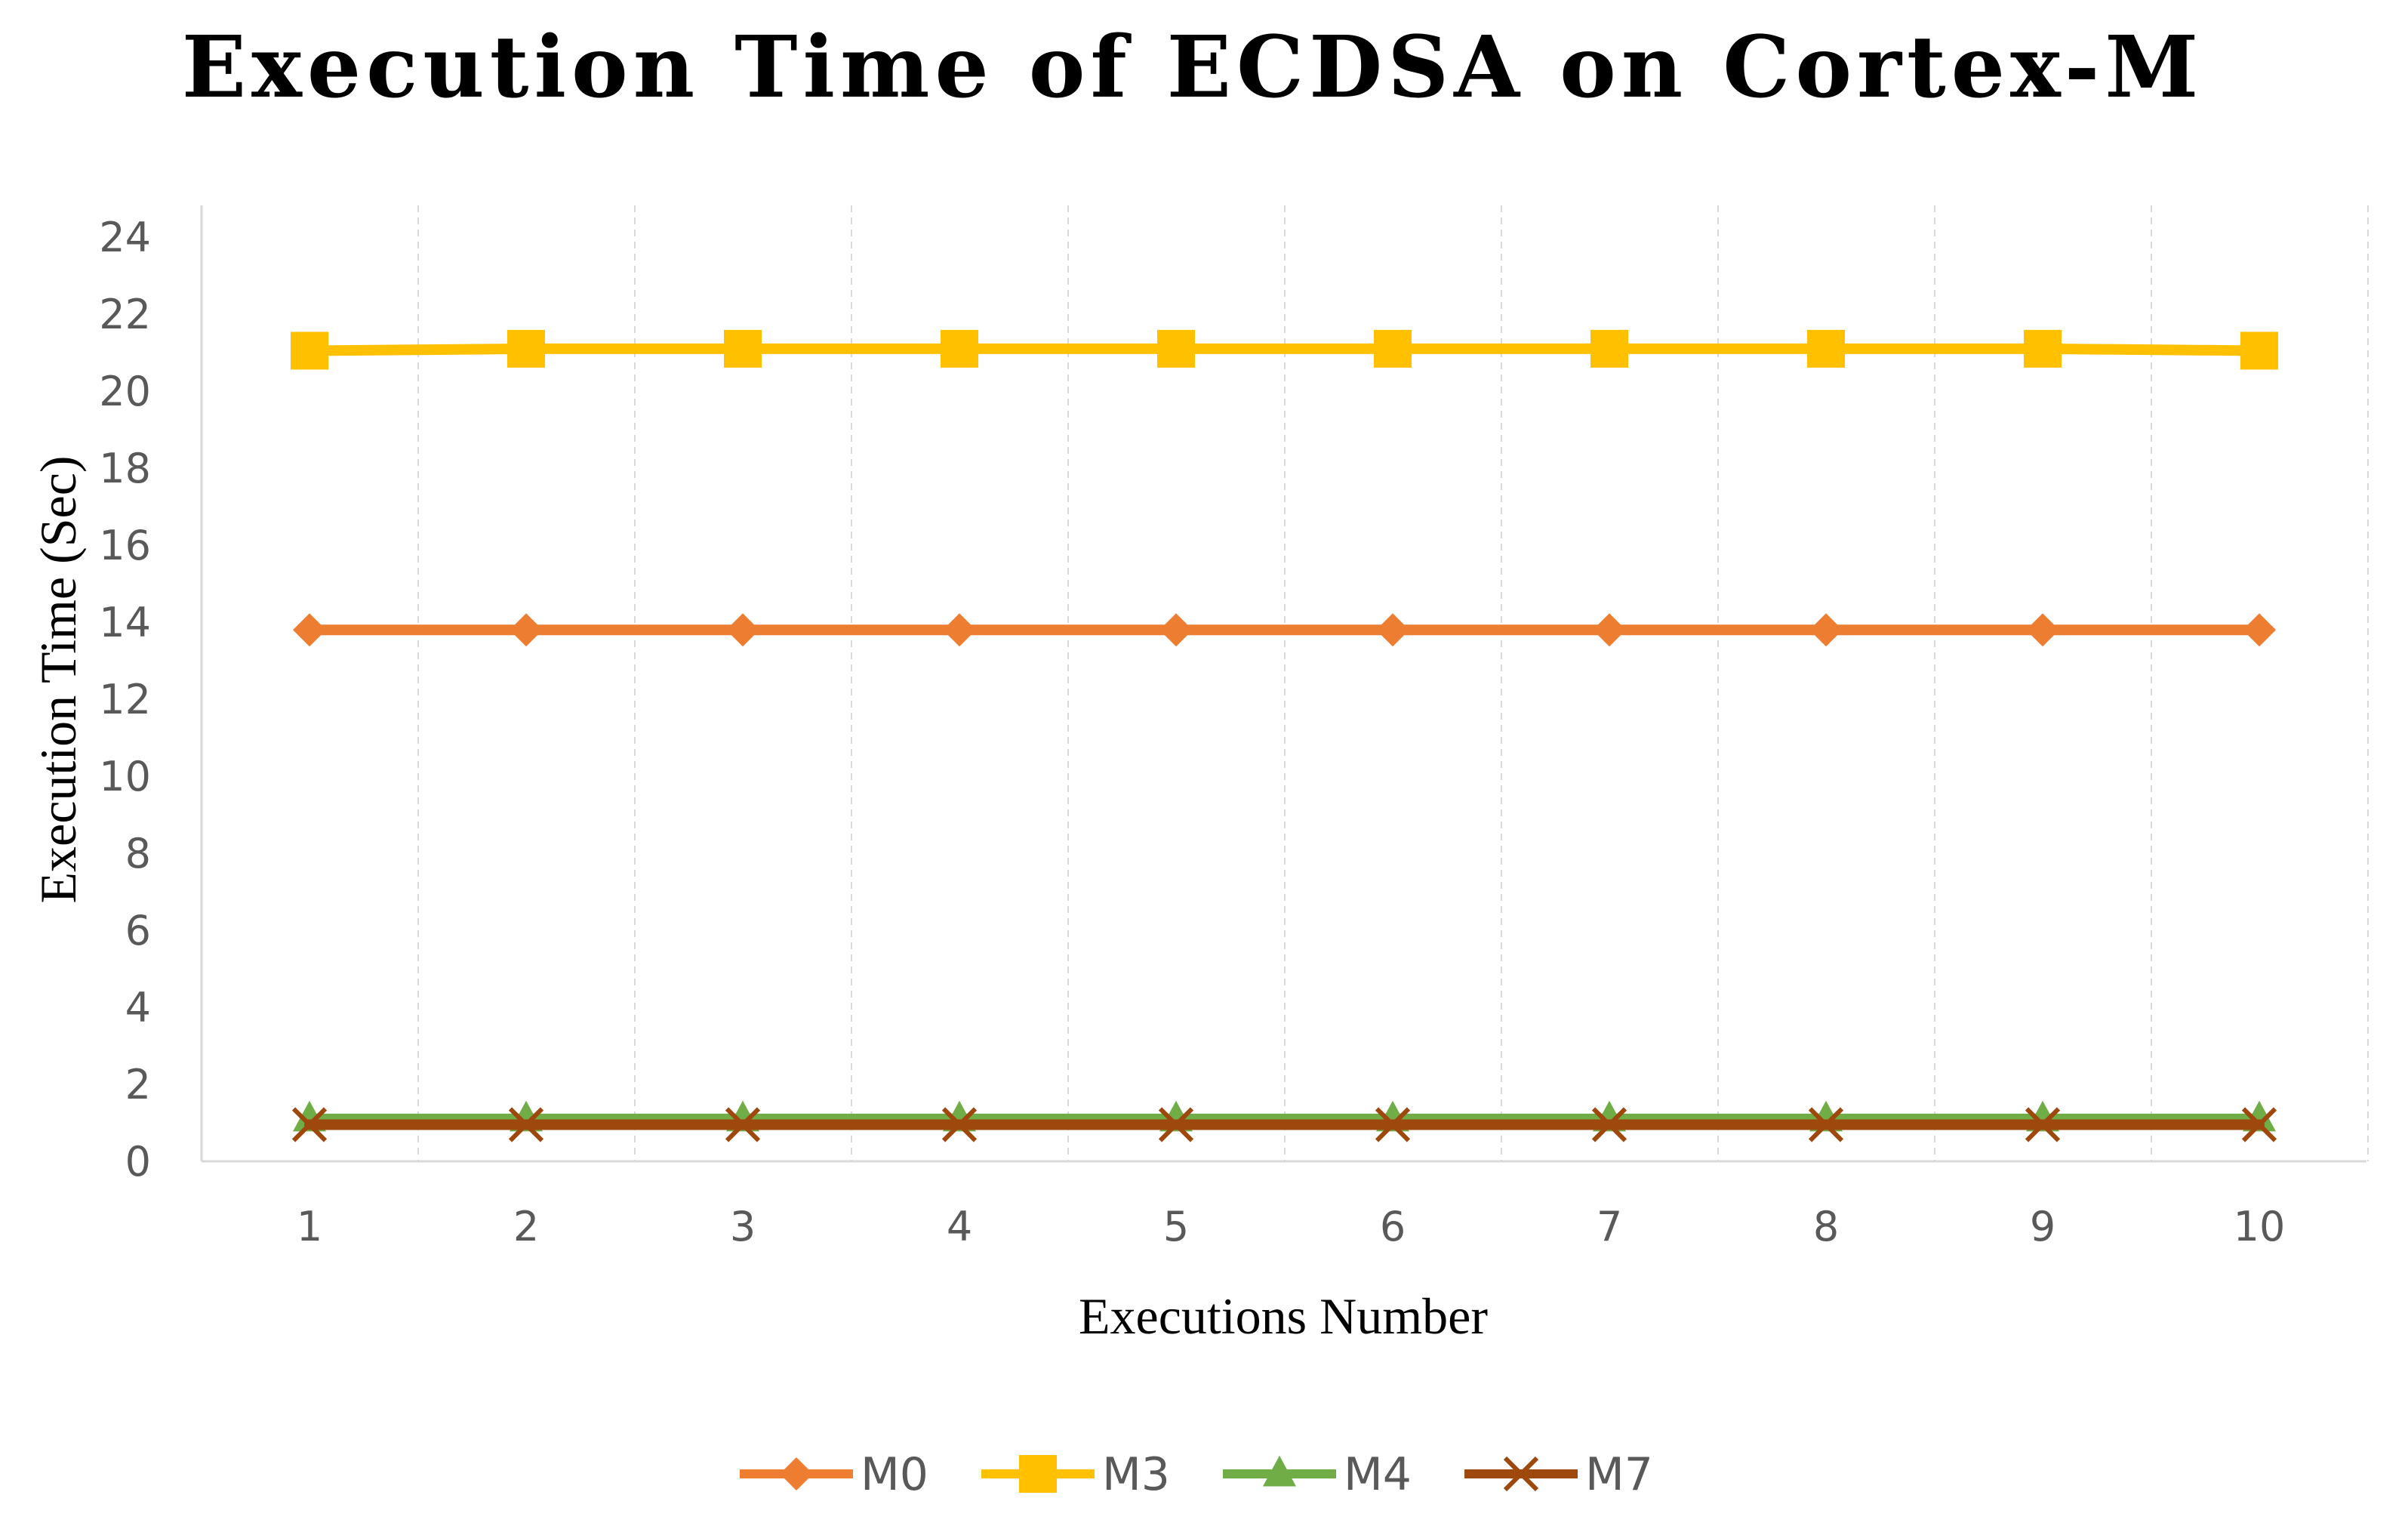  Describe the element at coordinates (1619, 1474) in the screenshot. I see `legend-label: M7` at that location.